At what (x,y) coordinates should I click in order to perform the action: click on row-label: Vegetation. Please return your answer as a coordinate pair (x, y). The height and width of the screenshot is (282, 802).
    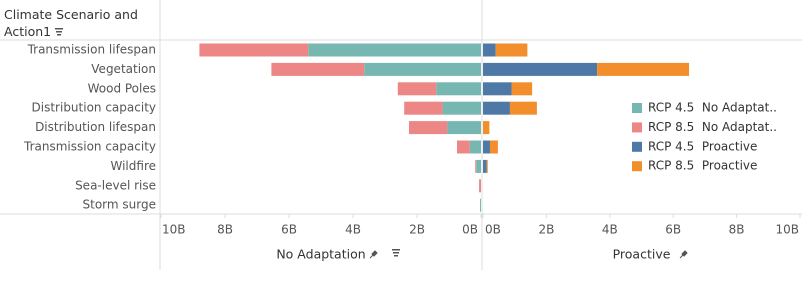
    Looking at the image, I should click on (123, 69).